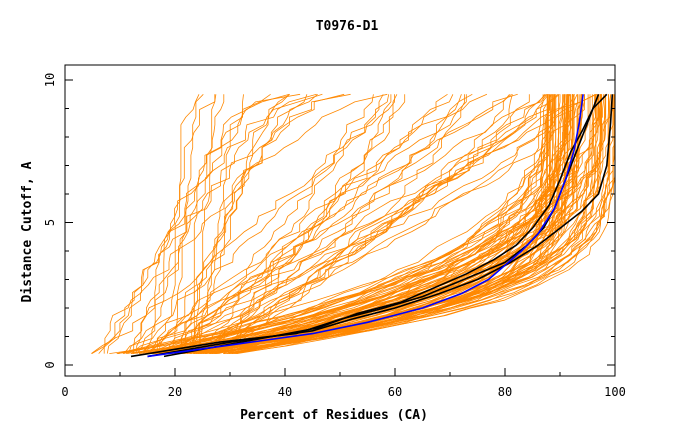 The height and width of the screenshot is (440, 680). What do you see at coordinates (27, 231) in the screenshot?
I see `y-axis-title: Distance Cutoff, A` at bounding box center [27, 231].